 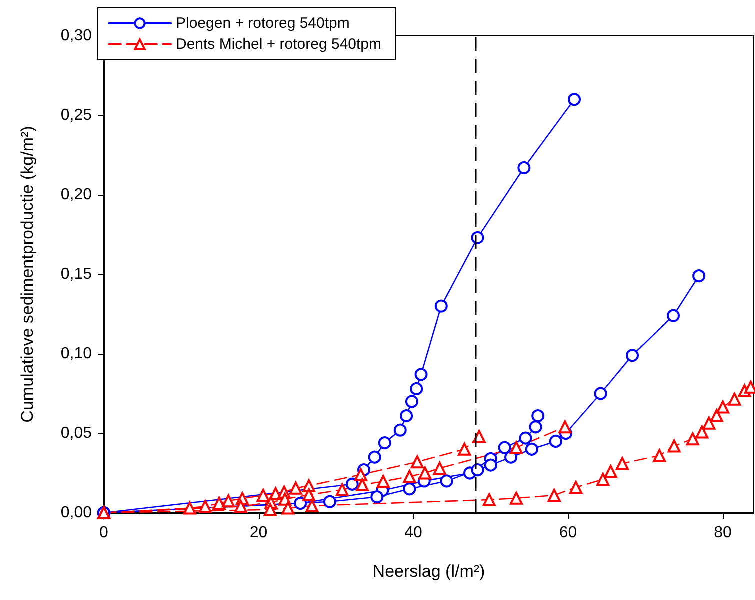 I want to click on y-tick-label: 0,00, so click(x=76, y=513).